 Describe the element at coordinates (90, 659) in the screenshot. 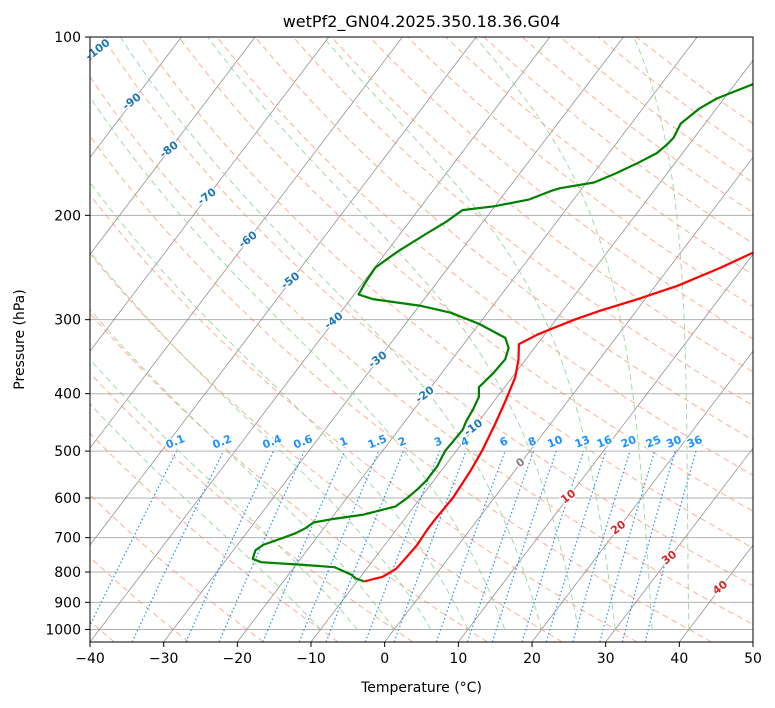

I see `x-tick-label: −40` at that location.